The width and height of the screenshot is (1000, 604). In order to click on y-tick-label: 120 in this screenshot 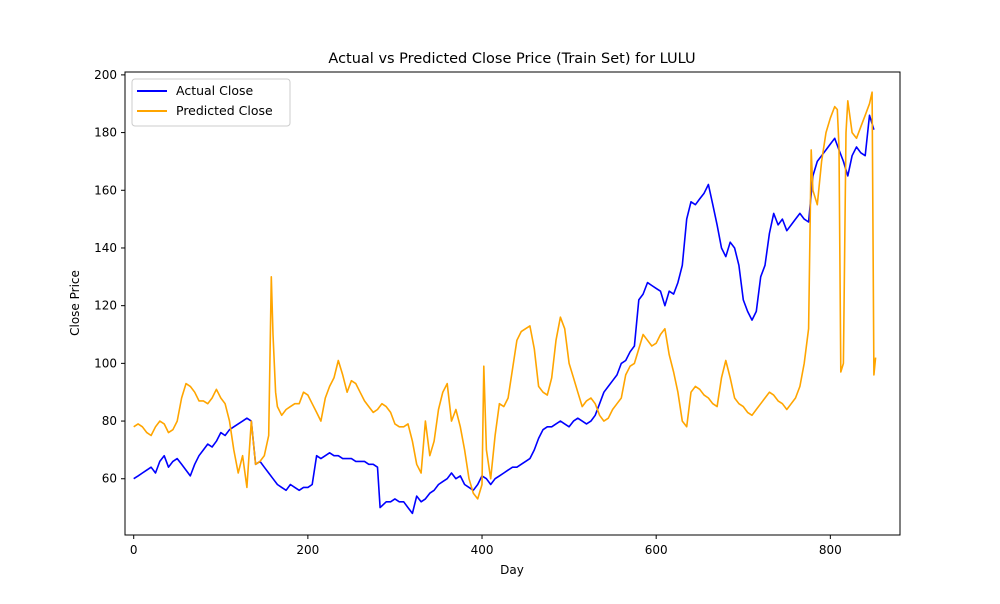, I will do `click(105, 306)`.